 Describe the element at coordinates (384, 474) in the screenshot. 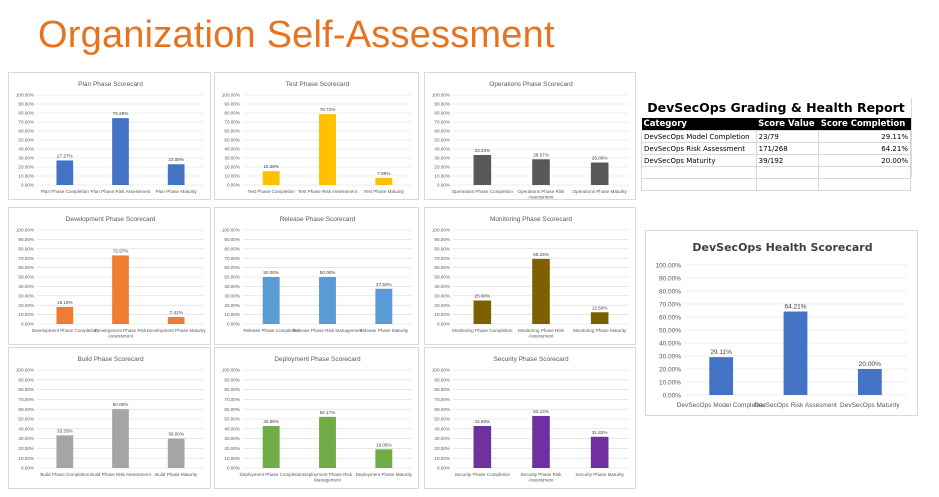

I see `category-label: Deployment Phase Maturity` at that location.